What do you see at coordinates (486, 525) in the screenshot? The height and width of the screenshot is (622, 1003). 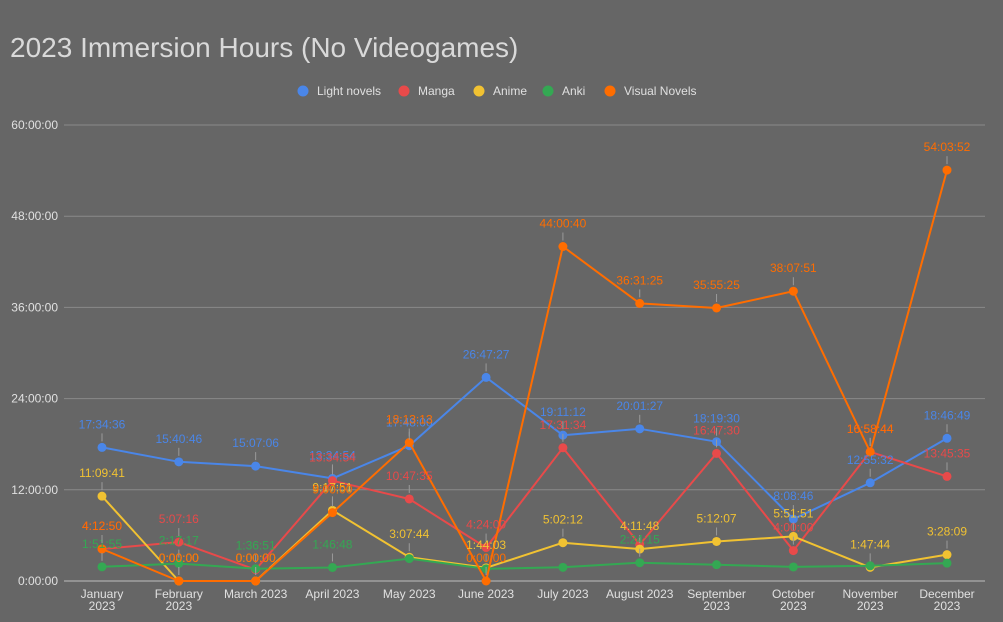 I see `data-label: 4:24:00` at bounding box center [486, 525].